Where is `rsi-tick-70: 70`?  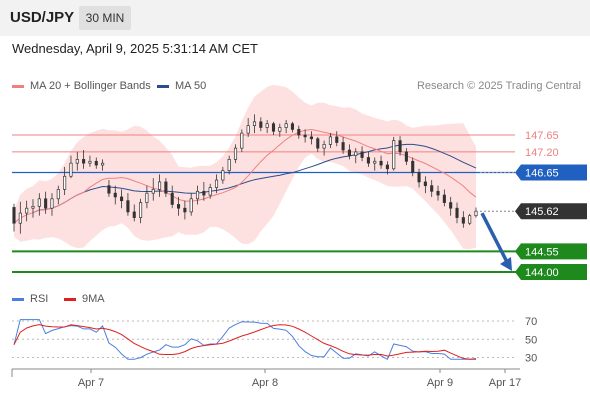 rsi-tick-70: 70 is located at coordinates (531, 322).